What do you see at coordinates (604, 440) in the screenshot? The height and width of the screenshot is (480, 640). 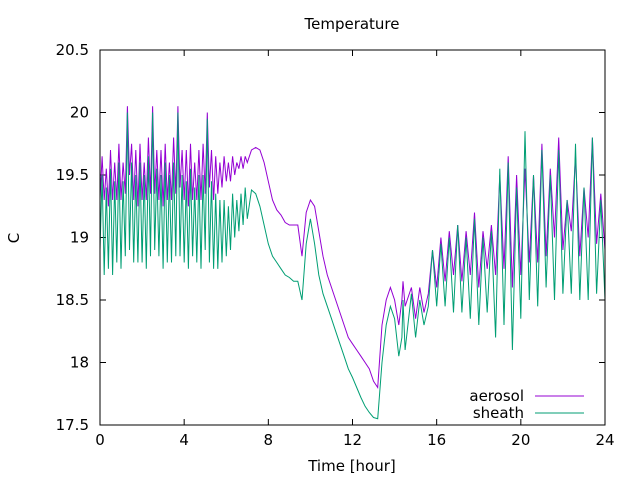 I see `x-tick-label: 24` at bounding box center [604, 440].